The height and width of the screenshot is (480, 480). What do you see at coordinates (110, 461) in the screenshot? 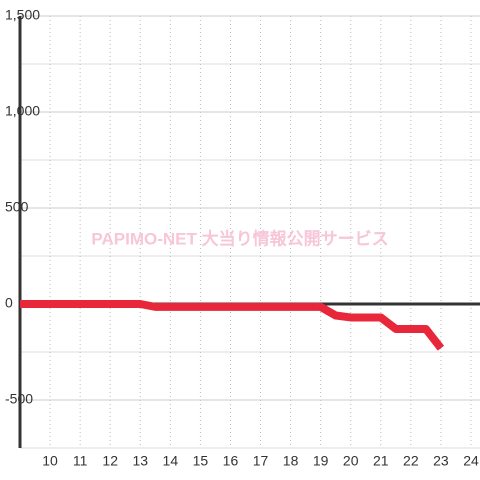
I see `x-tick-label: 12` at bounding box center [110, 461].